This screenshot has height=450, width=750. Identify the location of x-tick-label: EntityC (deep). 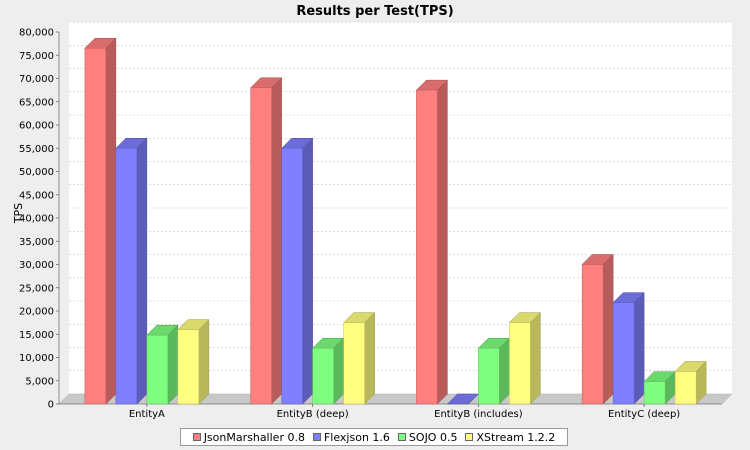
(644, 414).